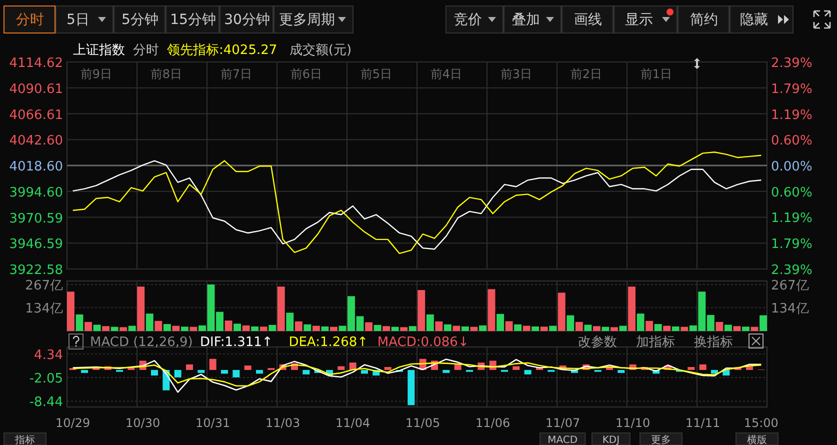 The height and width of the screenshot is (445, 837). I want to click on y-tick-label: -2.05, so click(46, 379).